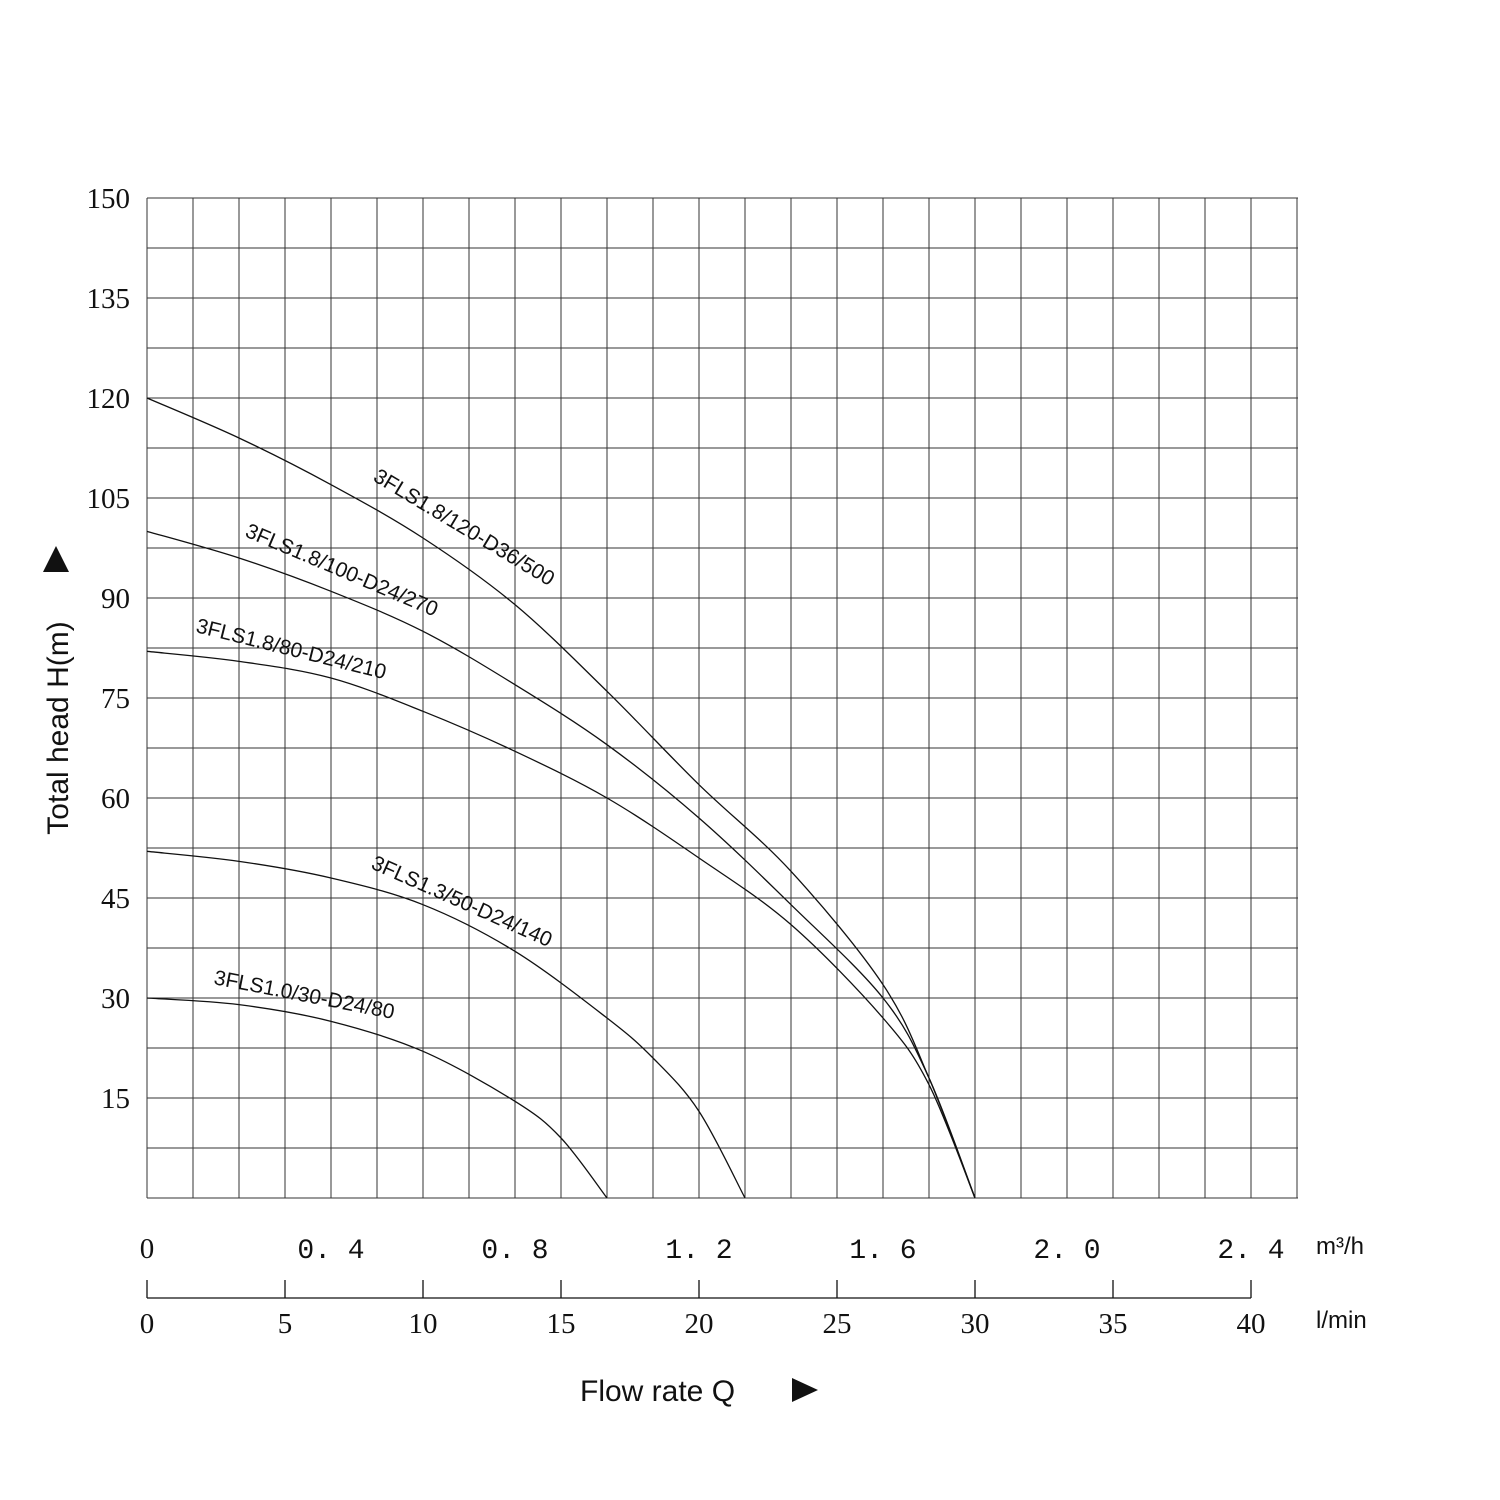  Describe the element at coordinates (657, 1391) in the screenshot. I see `x-axis-label: Flow rate Q` at that location.